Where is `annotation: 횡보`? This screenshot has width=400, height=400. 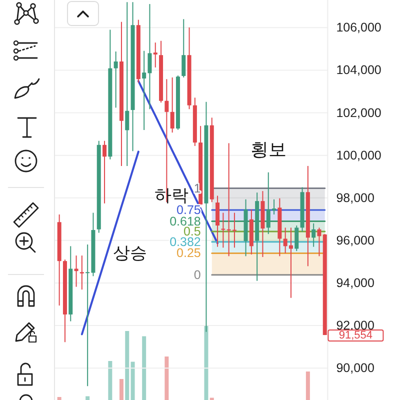
annotation: 횡보 is located at coordinates (268, 149).